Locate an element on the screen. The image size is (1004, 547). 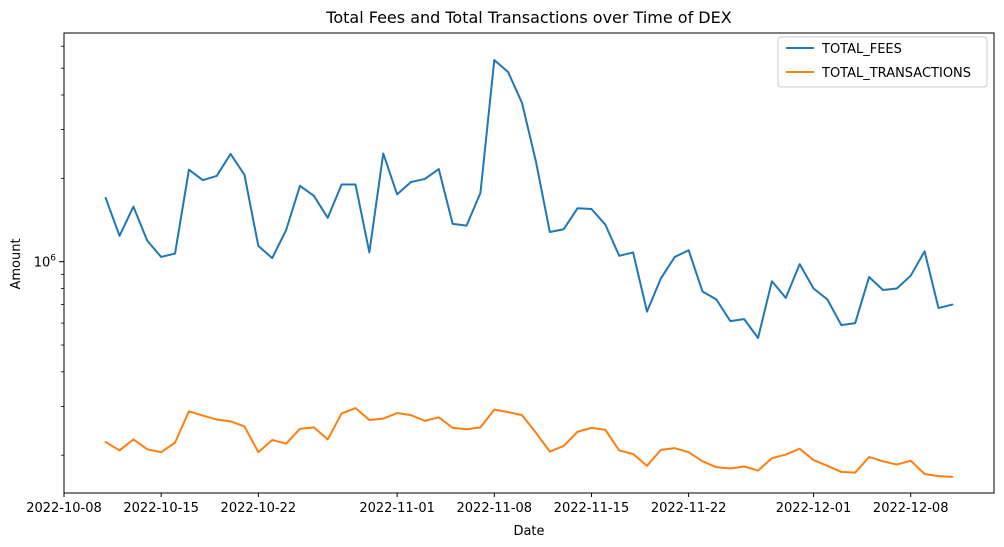
x-tick-label: 2022-11-15 is located at coordinates (592, 508).